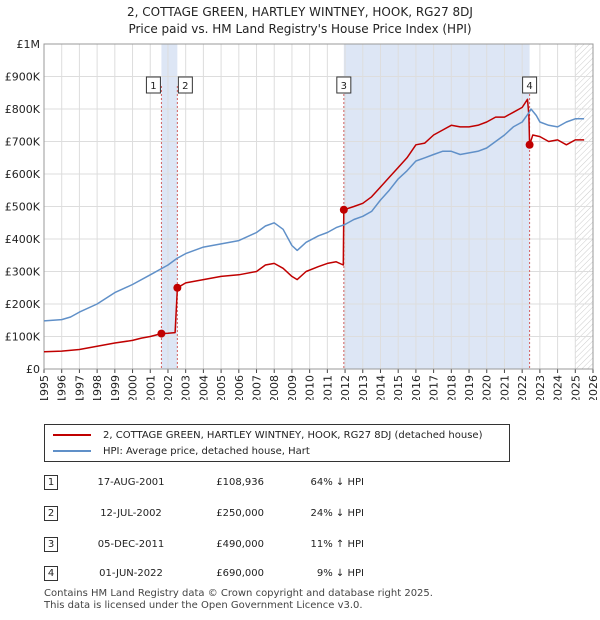 This screenshot has width=600, height=620. I want to click on x-tick-label: 2019, so click(469, 387).